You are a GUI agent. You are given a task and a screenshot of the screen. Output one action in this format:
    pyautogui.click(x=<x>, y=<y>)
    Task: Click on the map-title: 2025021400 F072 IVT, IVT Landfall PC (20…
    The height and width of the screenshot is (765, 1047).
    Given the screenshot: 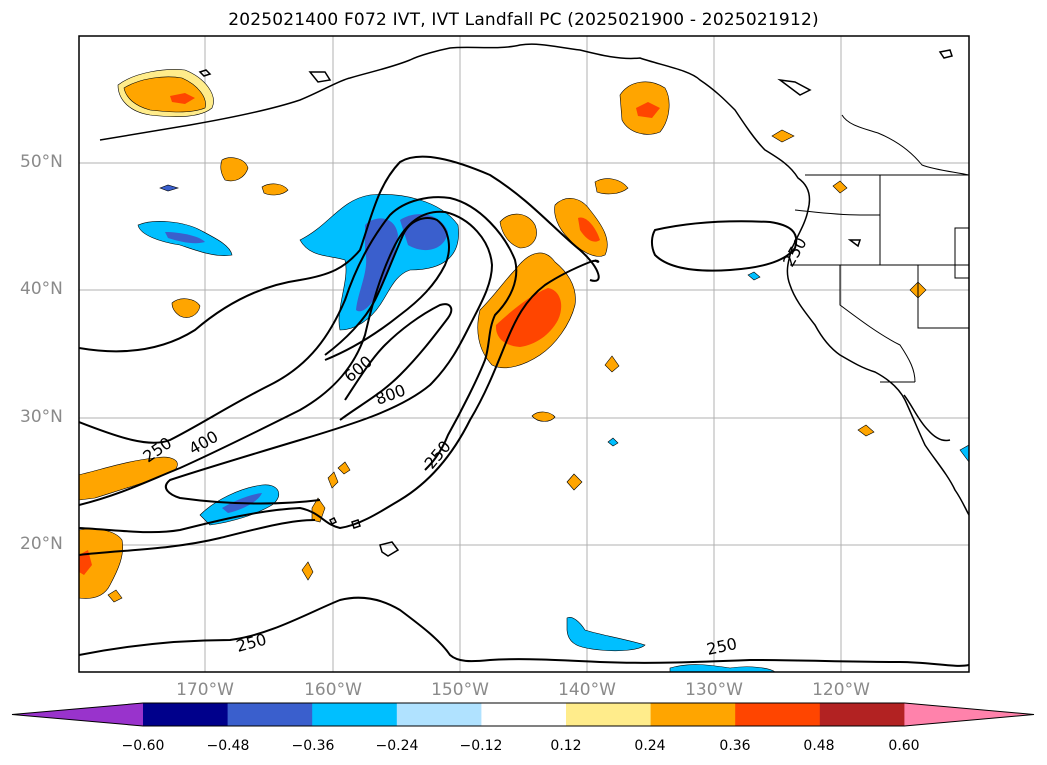 What is the action you would take?
    pyautogui.click(x=523, y=20)
    